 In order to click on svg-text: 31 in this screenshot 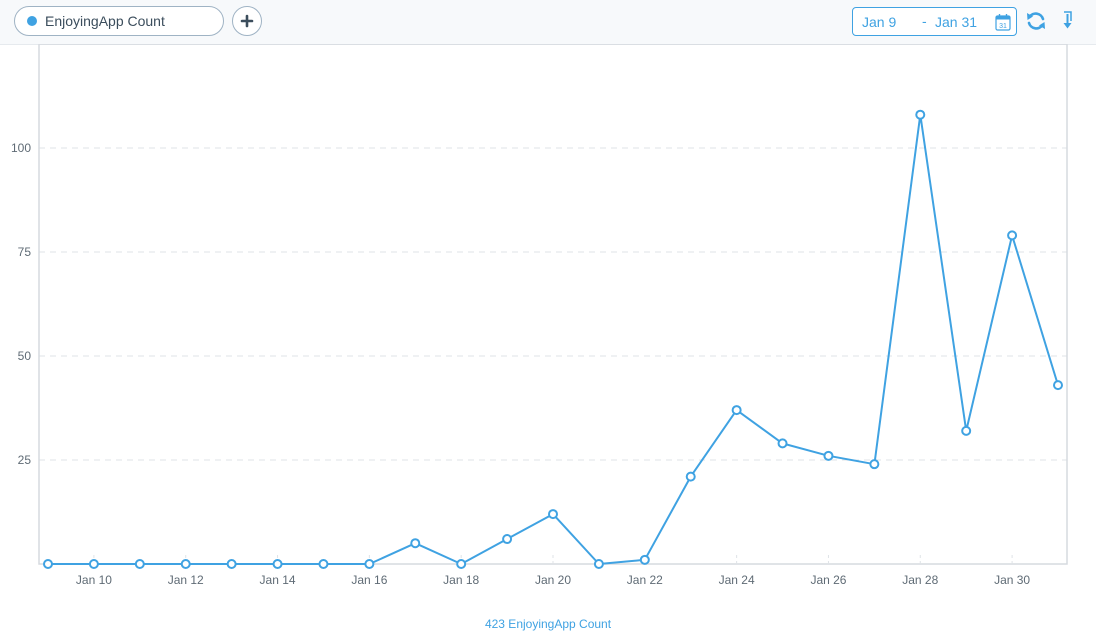, I will do `click(1003, 26)`.